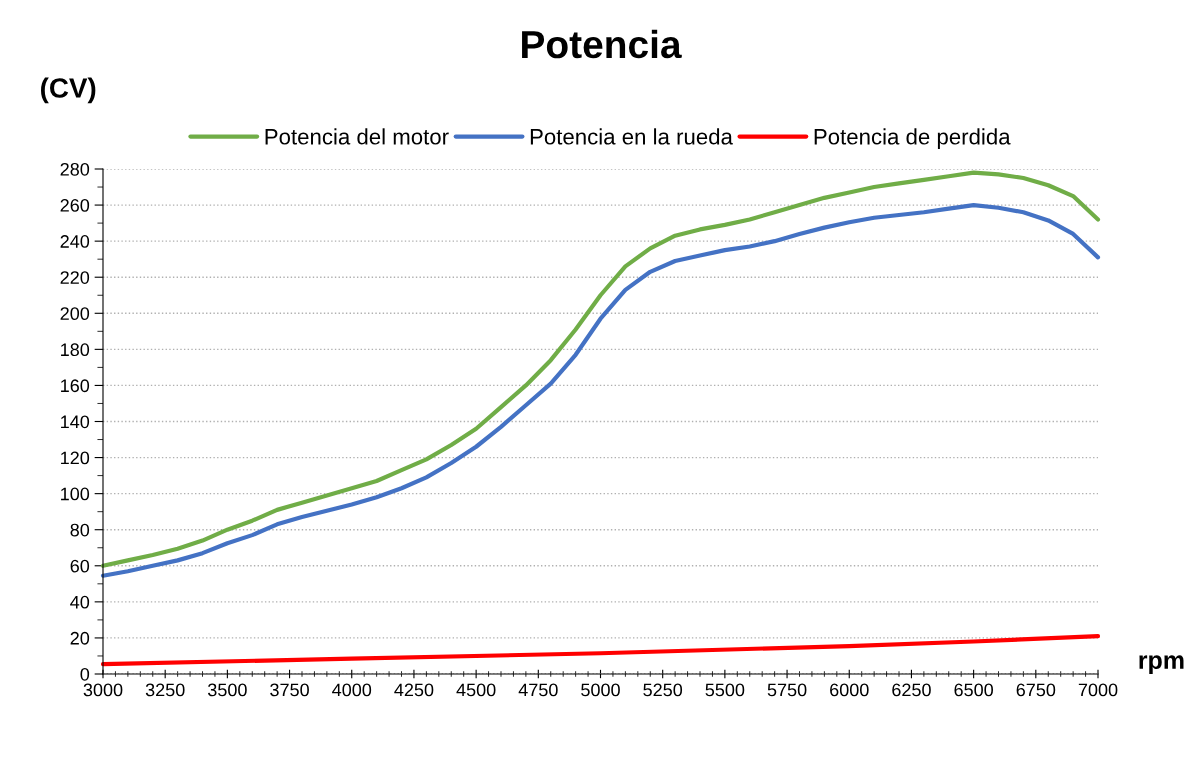 The width and height of the screenshot is (1188, 762). I want to click on line-series, so click(600, 650).